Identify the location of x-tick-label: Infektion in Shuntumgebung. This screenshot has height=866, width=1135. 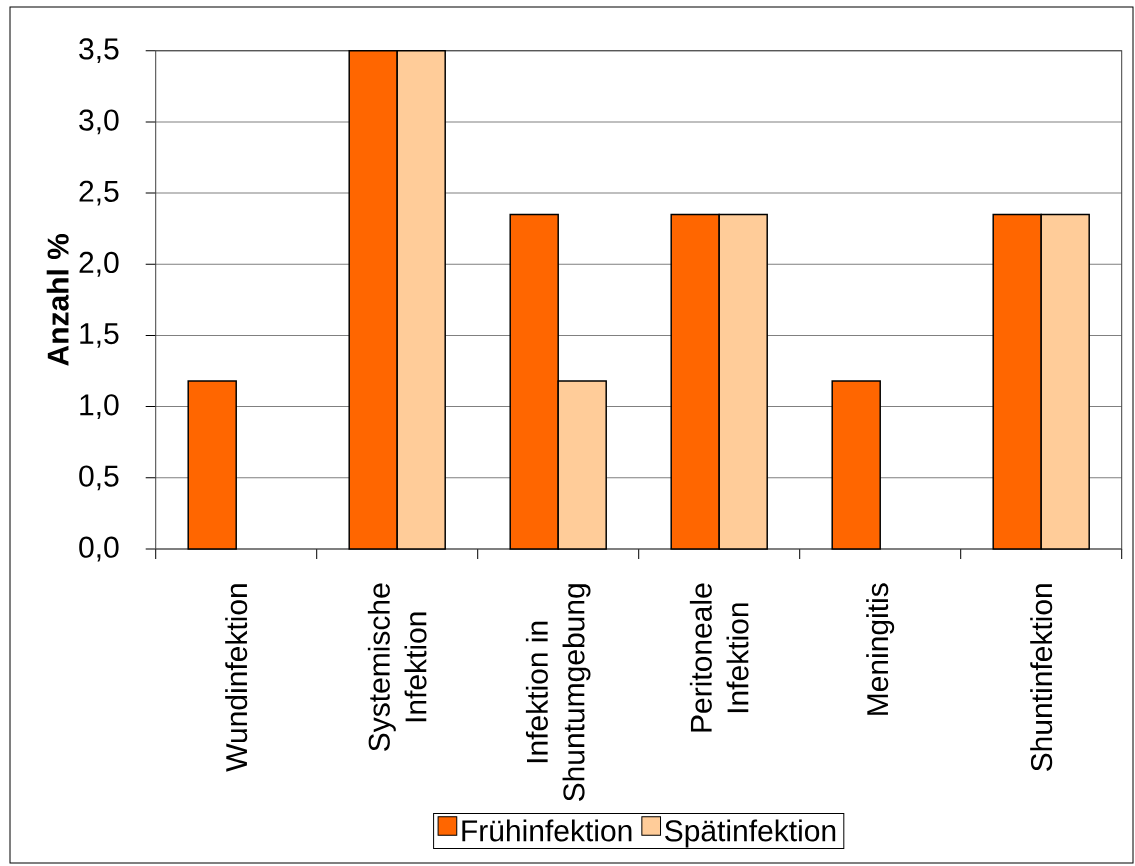
(558, 693).